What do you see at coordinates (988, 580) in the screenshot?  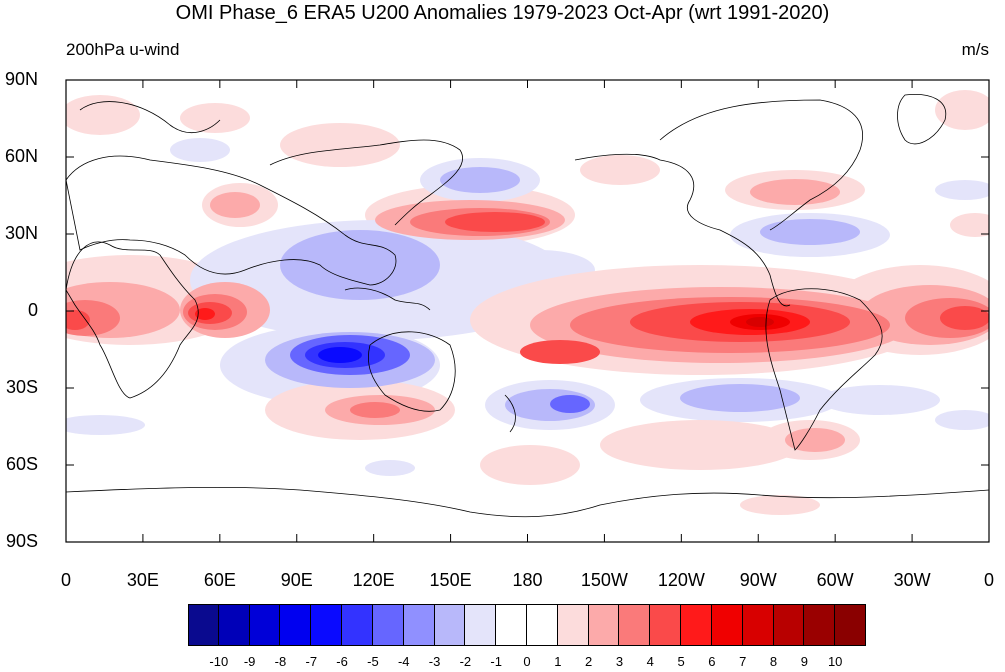 I see `lon-tick-label: 0` at bounding box center [988, 580].